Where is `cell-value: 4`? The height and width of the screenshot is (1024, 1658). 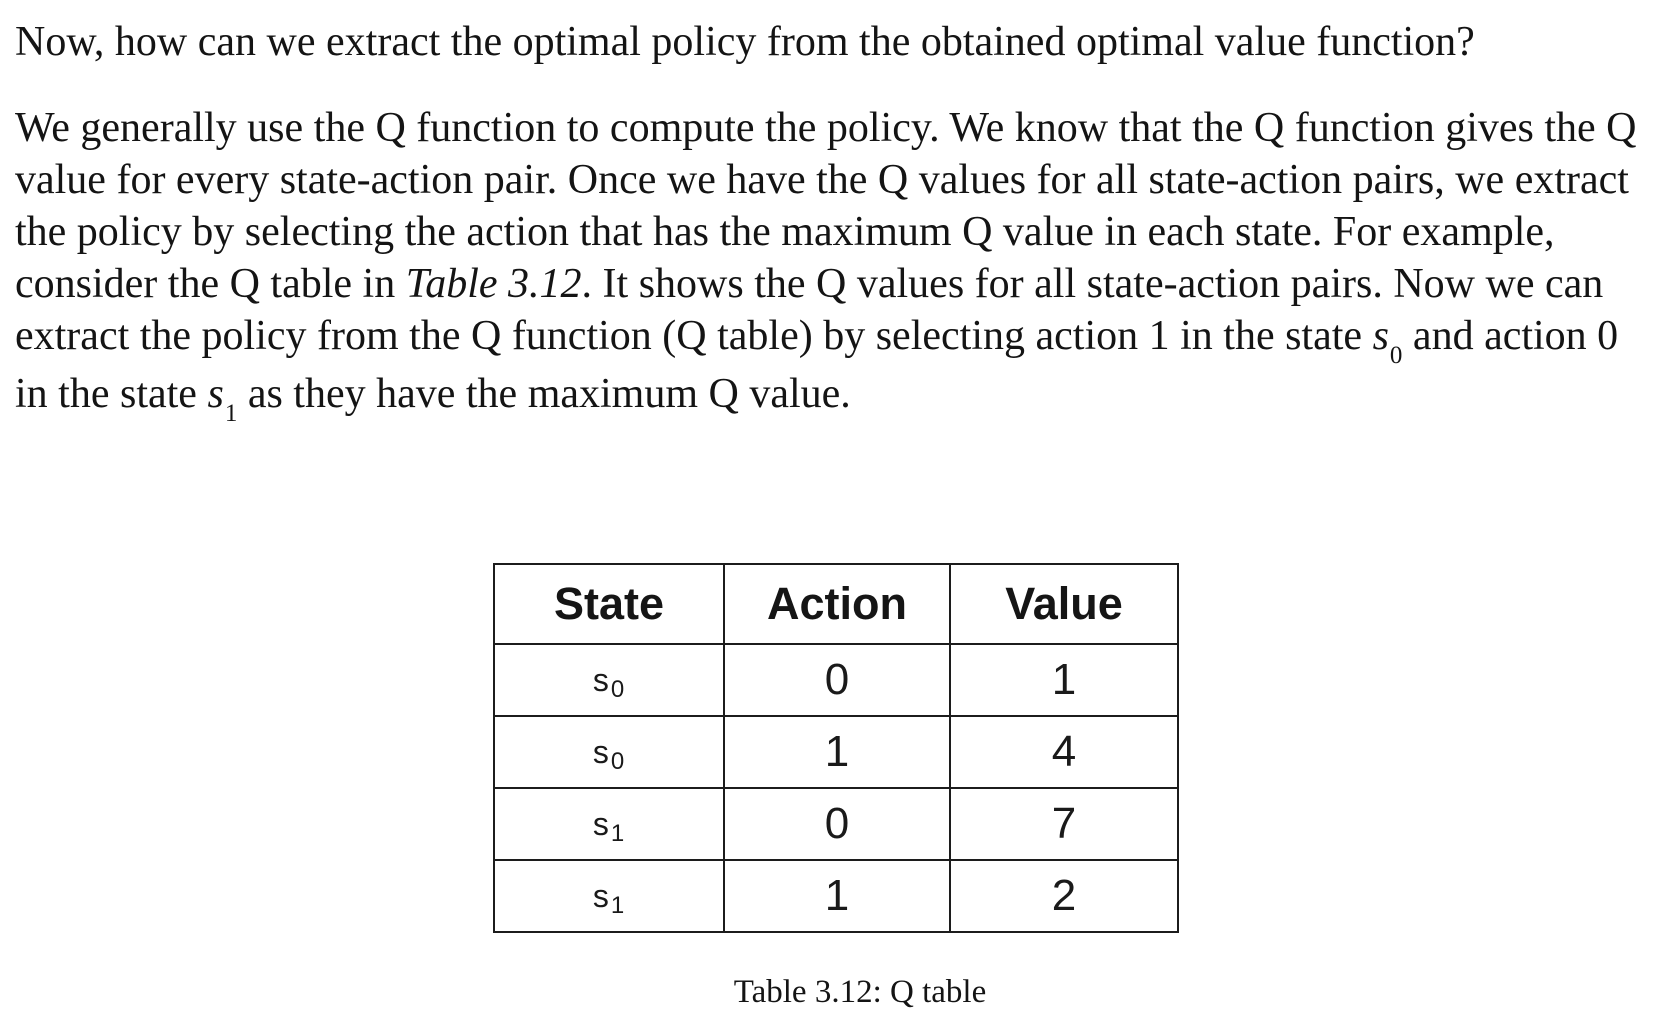
cell-value: 4 is located at coordinates (1064, 752).